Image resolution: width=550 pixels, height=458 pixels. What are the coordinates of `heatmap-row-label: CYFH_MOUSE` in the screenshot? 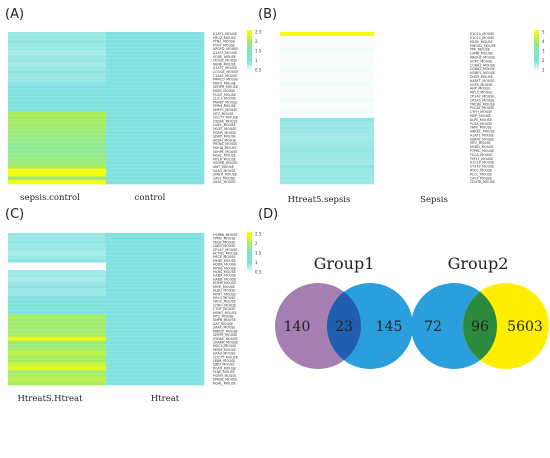 It's located at (481, 112).